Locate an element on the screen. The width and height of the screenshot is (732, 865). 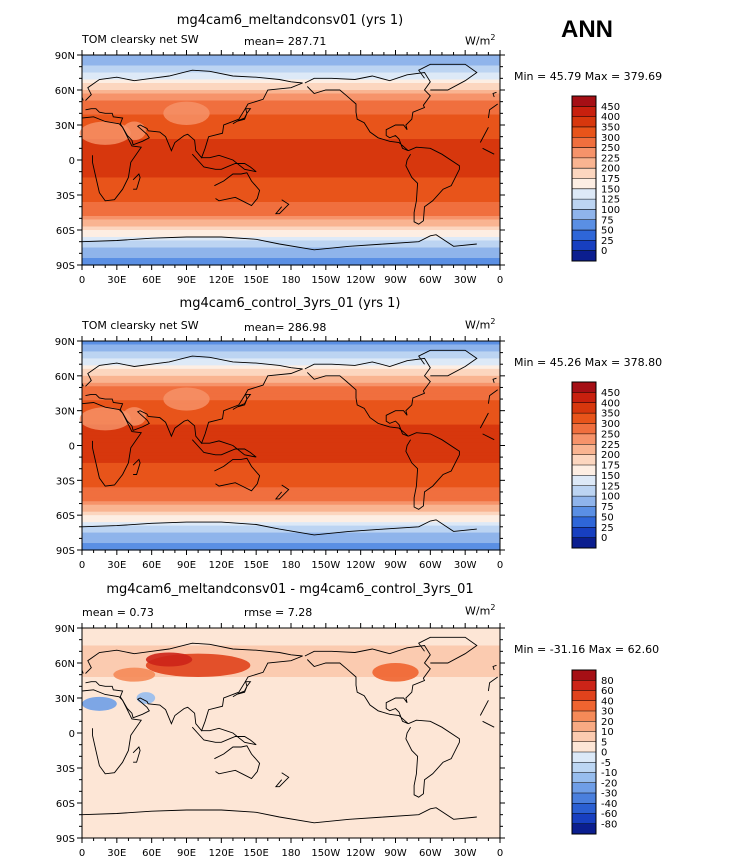
coastlines is located at coordinates (290, 442).